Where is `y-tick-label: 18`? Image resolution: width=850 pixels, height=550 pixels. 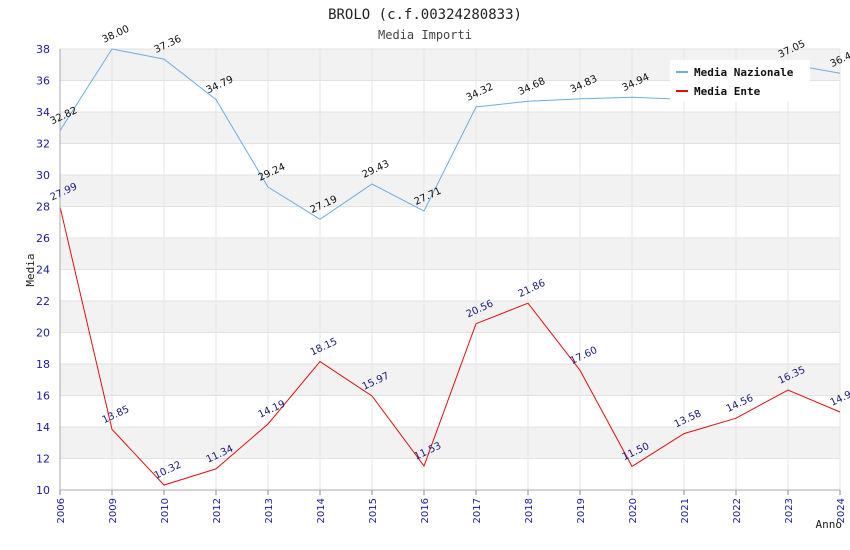
y-tick-label: 18 is located at coordinates (43, 364).